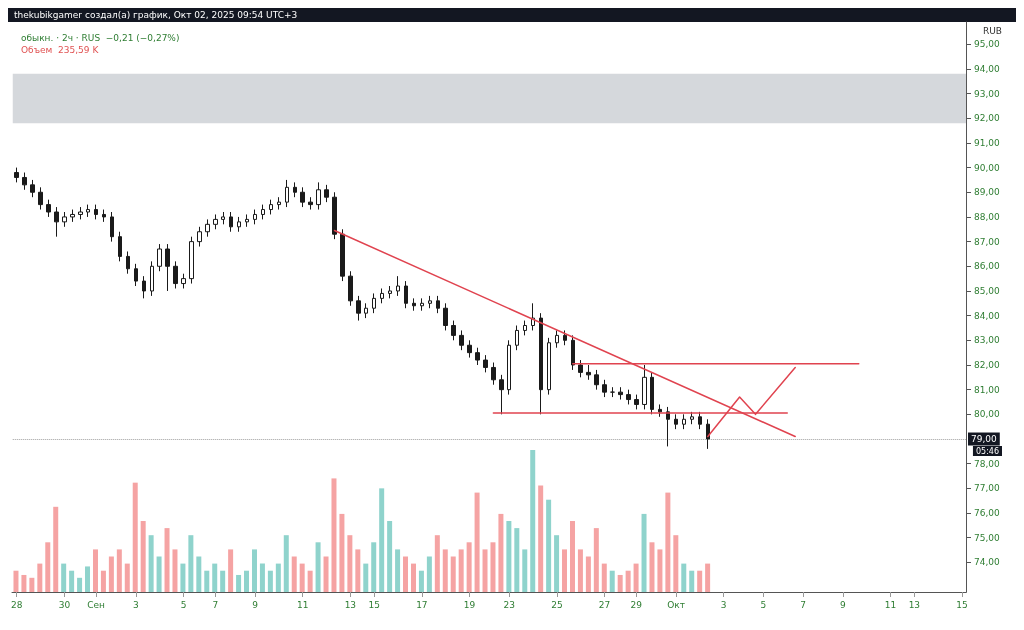 The height and width of the screenshot is (630, 1024). What do you see at coordinates (987, 537) in the screenshot?
I see `y-tick-label: 75,00` at bounding box center [987, 537].